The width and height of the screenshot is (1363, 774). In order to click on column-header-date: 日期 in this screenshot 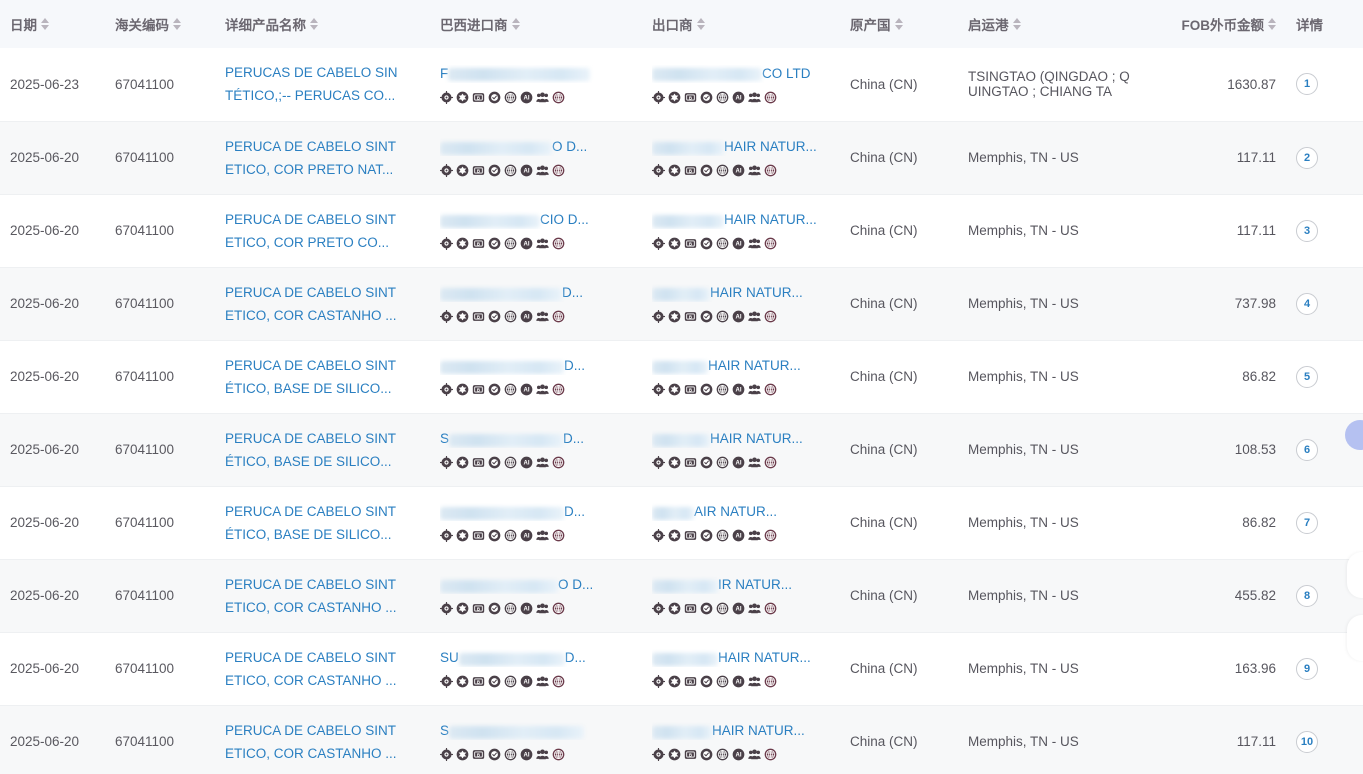, I will do `click(52, 24)`.